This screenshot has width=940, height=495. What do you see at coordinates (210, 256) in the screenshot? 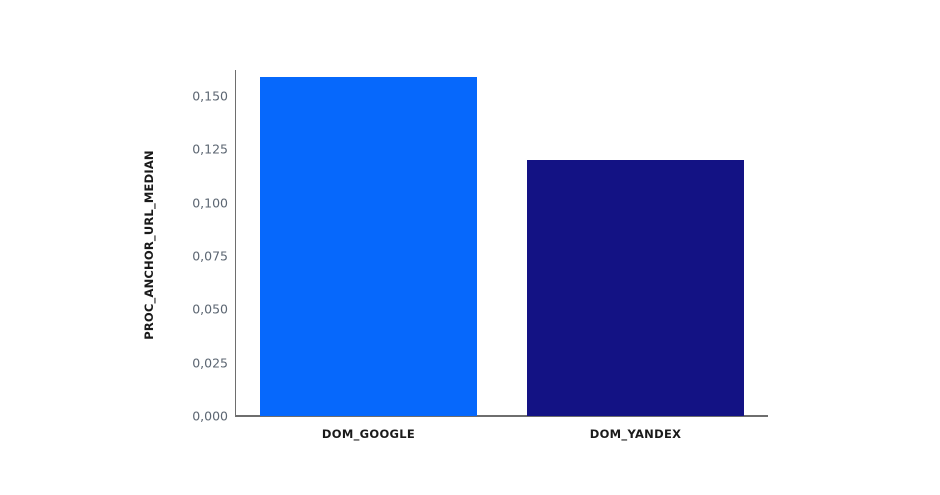
I see `y-axis-tick-label: 0,075` at bounding box center [210, 256].